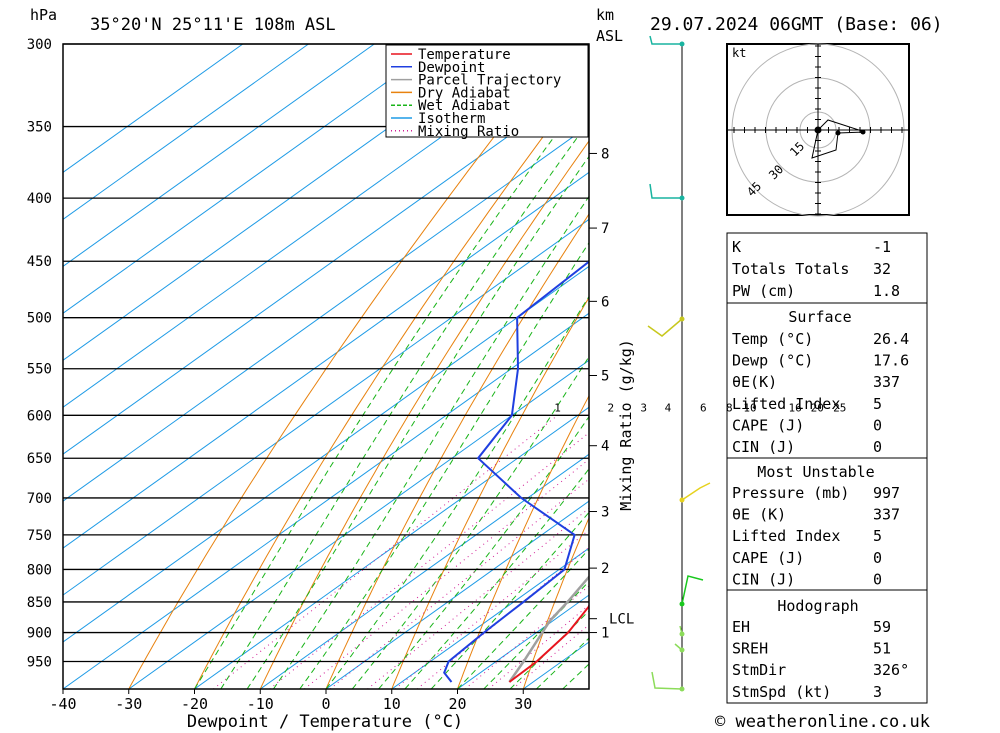 The image size is (1000, 733). Describe the element at coordinates (877, 692) in the screenshot. I see `hodograph-table-row-value: 3` at that location.